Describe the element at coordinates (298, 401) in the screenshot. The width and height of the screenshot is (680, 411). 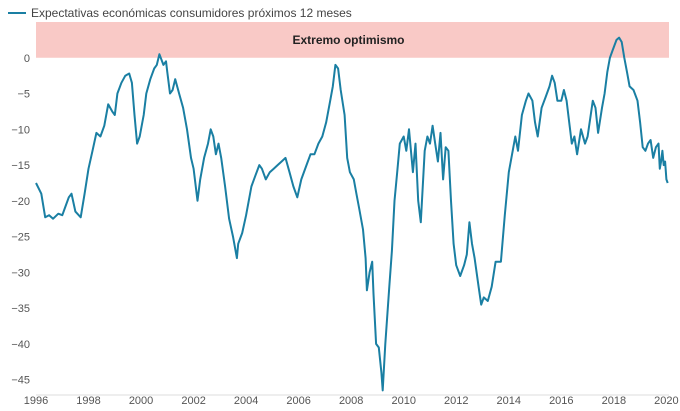
I see `x-tick-label: 2006` at that location.